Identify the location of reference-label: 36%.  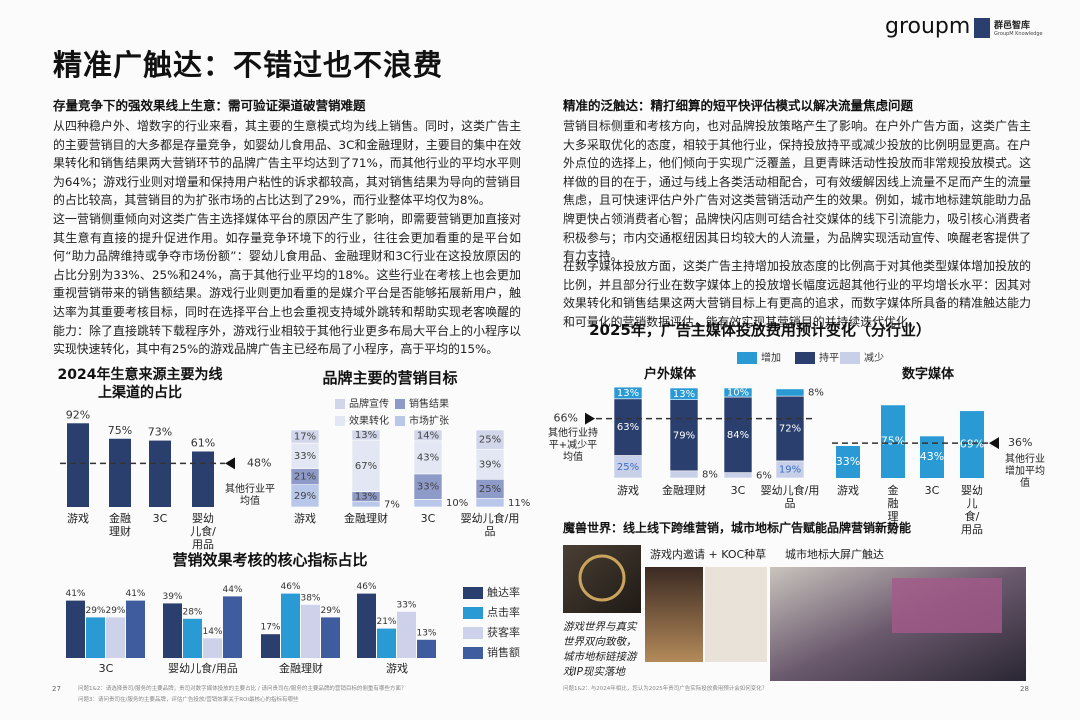
(1020, 442).